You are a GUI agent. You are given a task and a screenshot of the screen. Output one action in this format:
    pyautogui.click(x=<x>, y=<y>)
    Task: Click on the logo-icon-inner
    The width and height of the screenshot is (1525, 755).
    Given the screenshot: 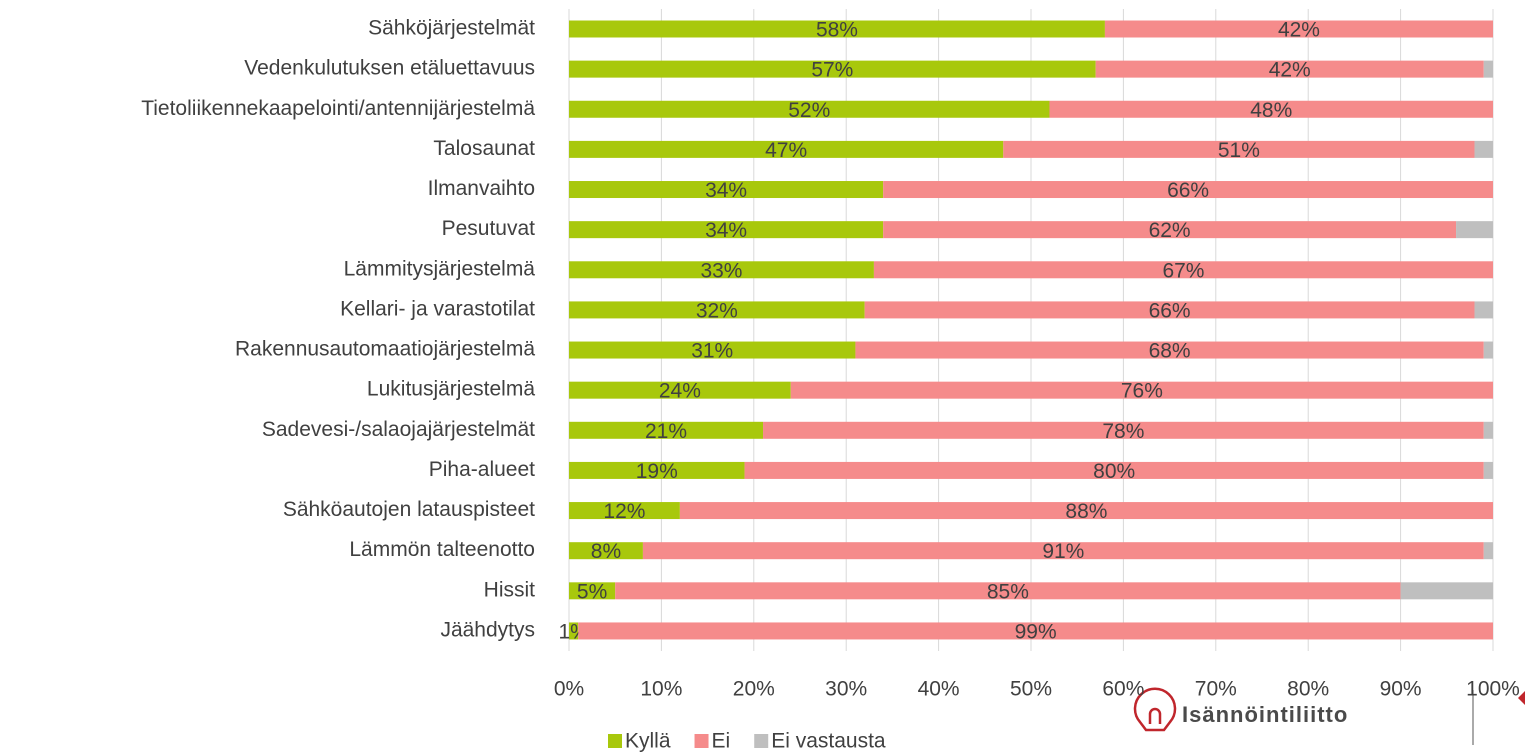 What is the action you would take?
    pyautogui.click(x=1155, y=715)
    